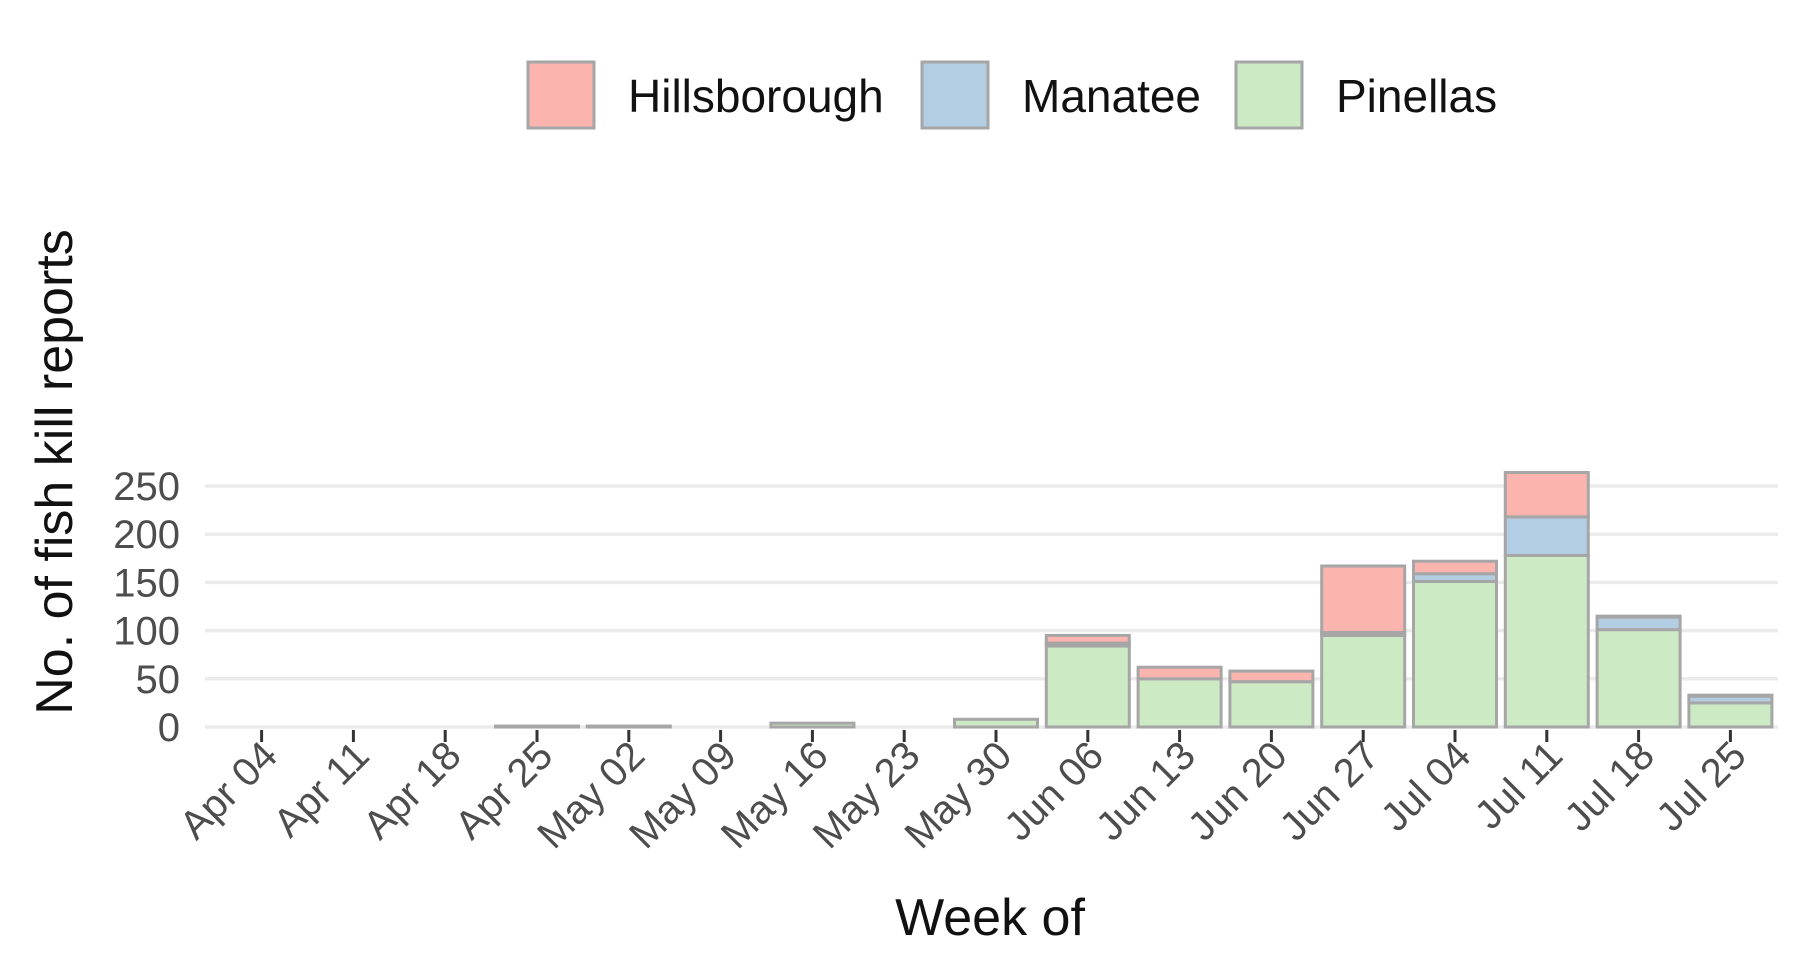 This screenshot has height=975, width=1800. What do you see at coordinates (158, 680) in the screenshot?
I see `y-tick-label-50: 50` at bounding box center [158, 680].